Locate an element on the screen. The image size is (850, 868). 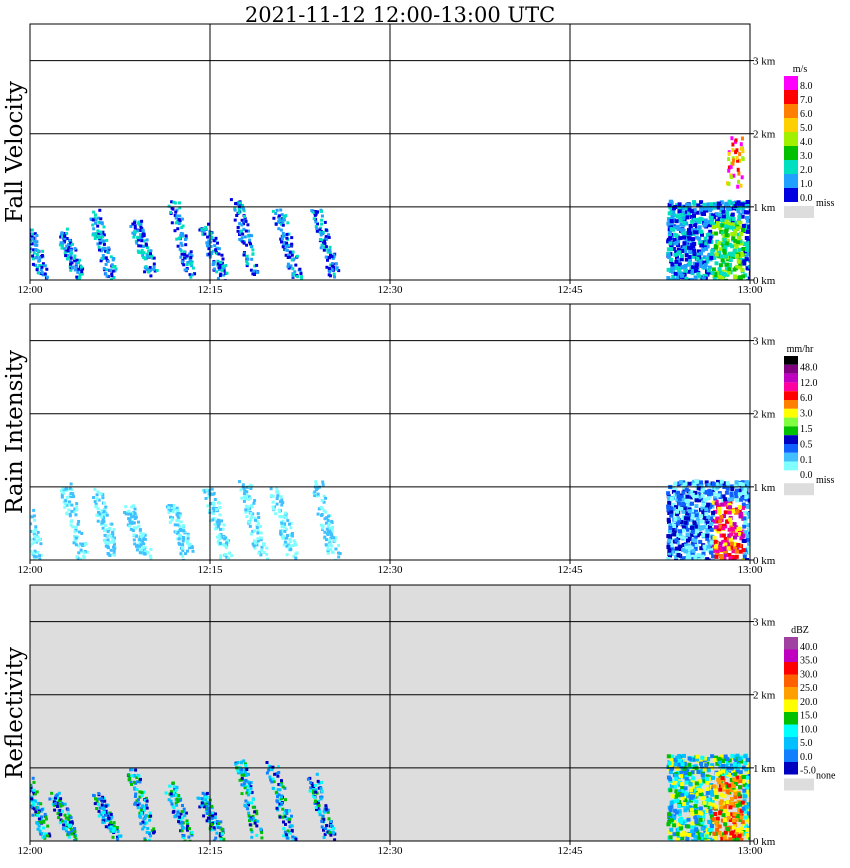
colorbar-unit: mm/hr is located at coordinates (800, 349).